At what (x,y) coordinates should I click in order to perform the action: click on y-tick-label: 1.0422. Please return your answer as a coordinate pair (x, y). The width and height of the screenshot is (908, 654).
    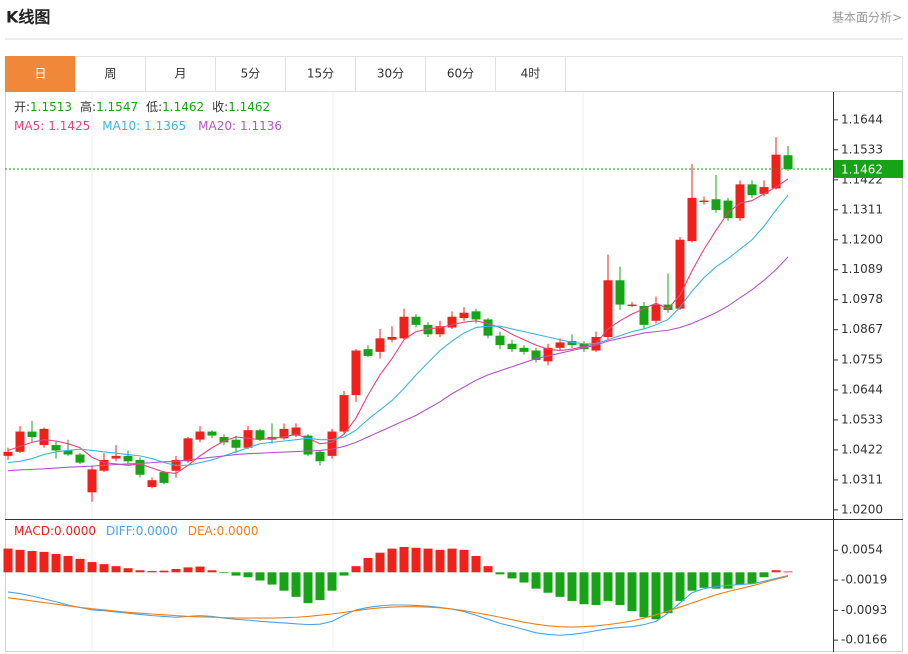
    Looking at the image, I should click on (862, 449).